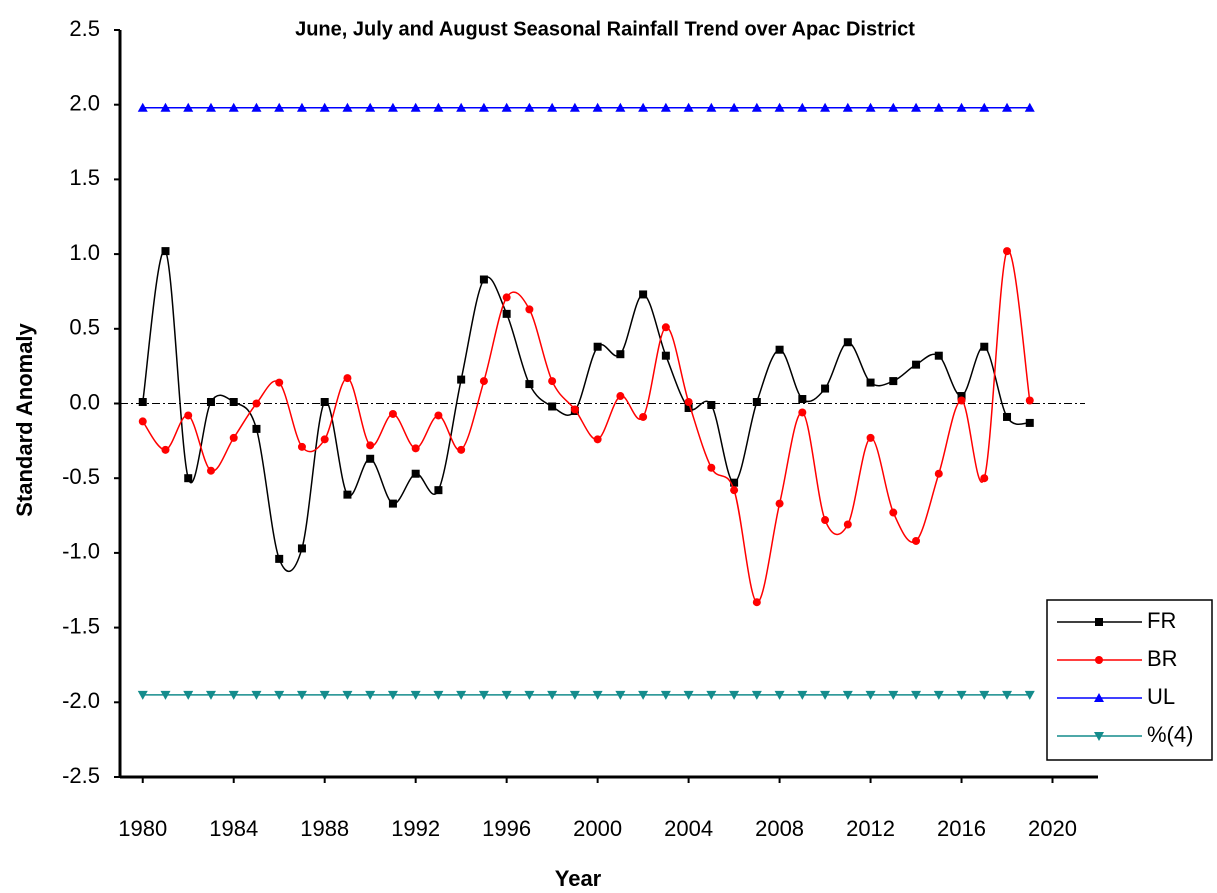  I want to click on x-tick-label: 2000, so click(597, 828).